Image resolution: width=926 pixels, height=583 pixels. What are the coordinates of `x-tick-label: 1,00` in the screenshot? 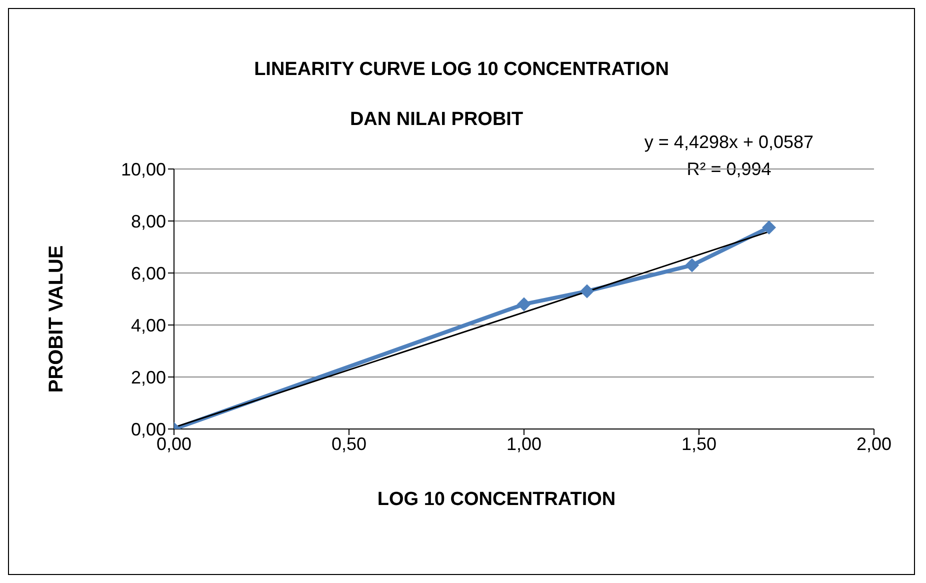 It's located at (524, 444).